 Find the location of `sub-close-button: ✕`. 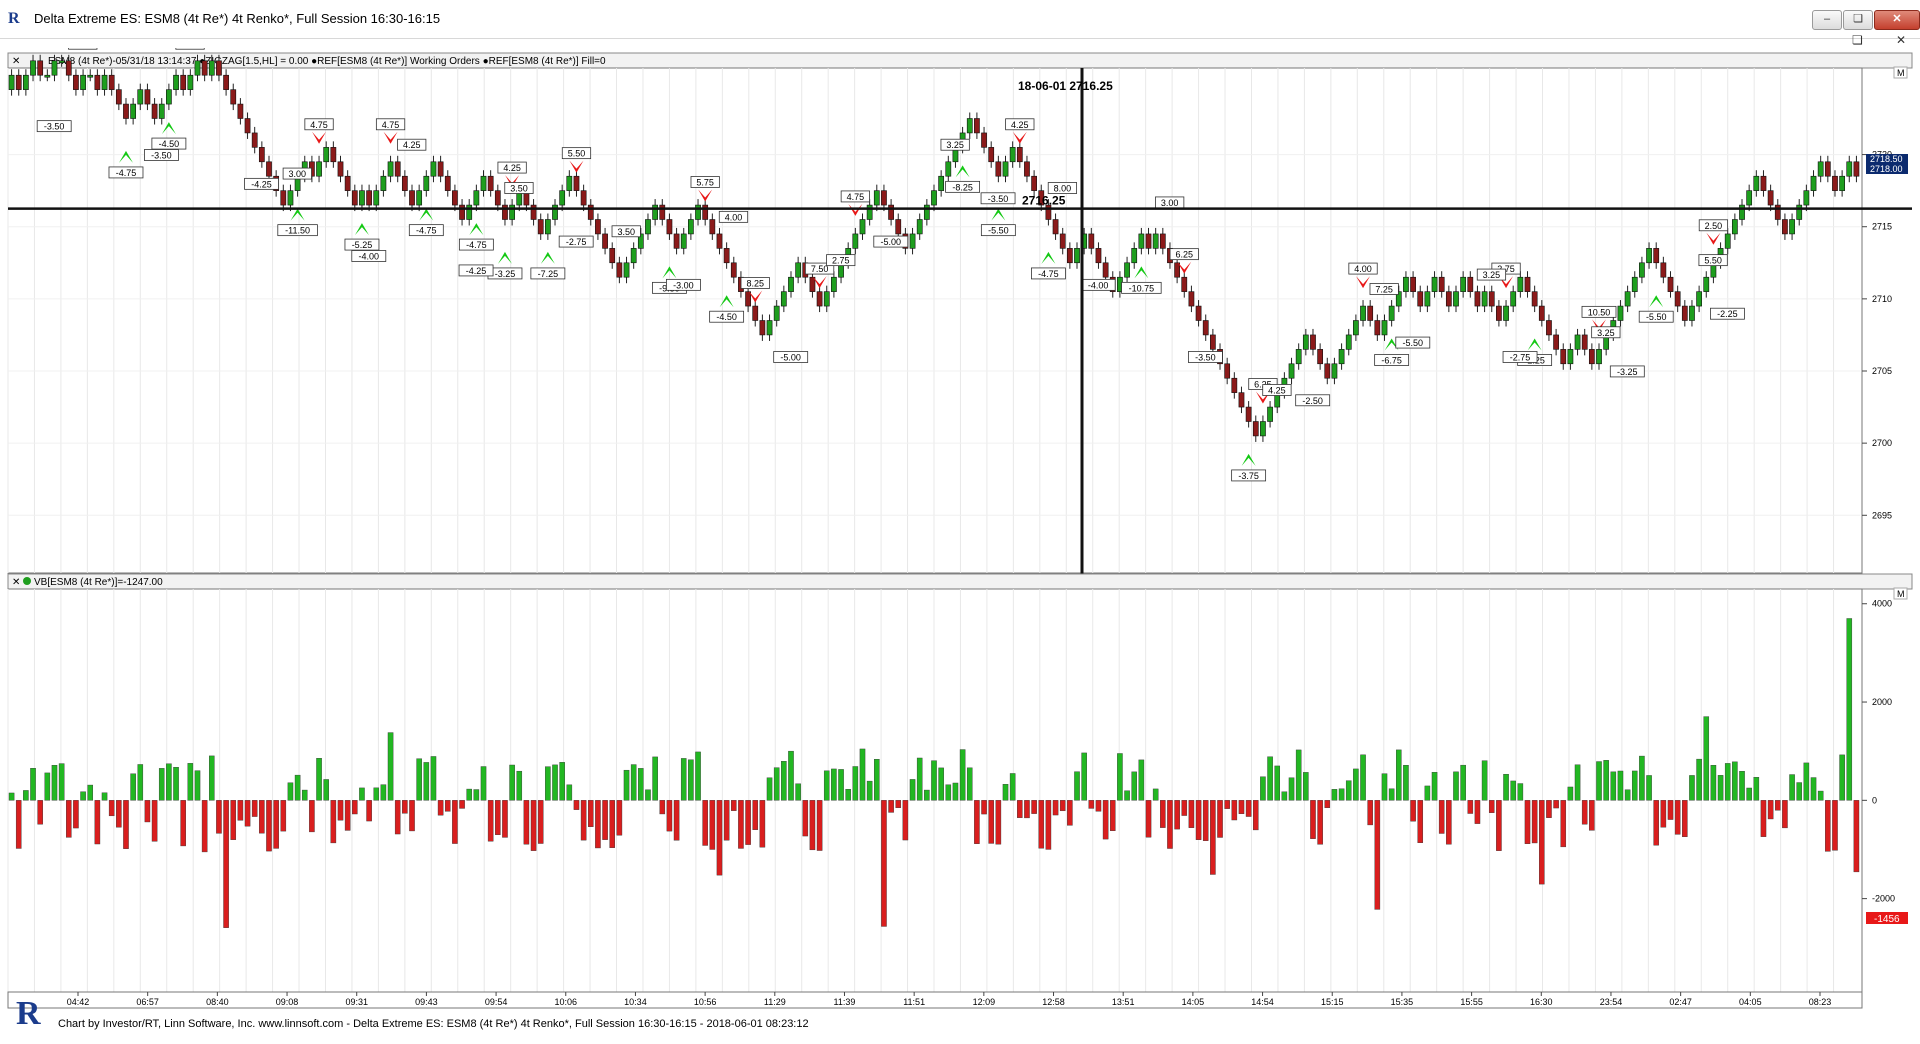

sub-close-button: ✕ is located at coordinates (1901, 40).